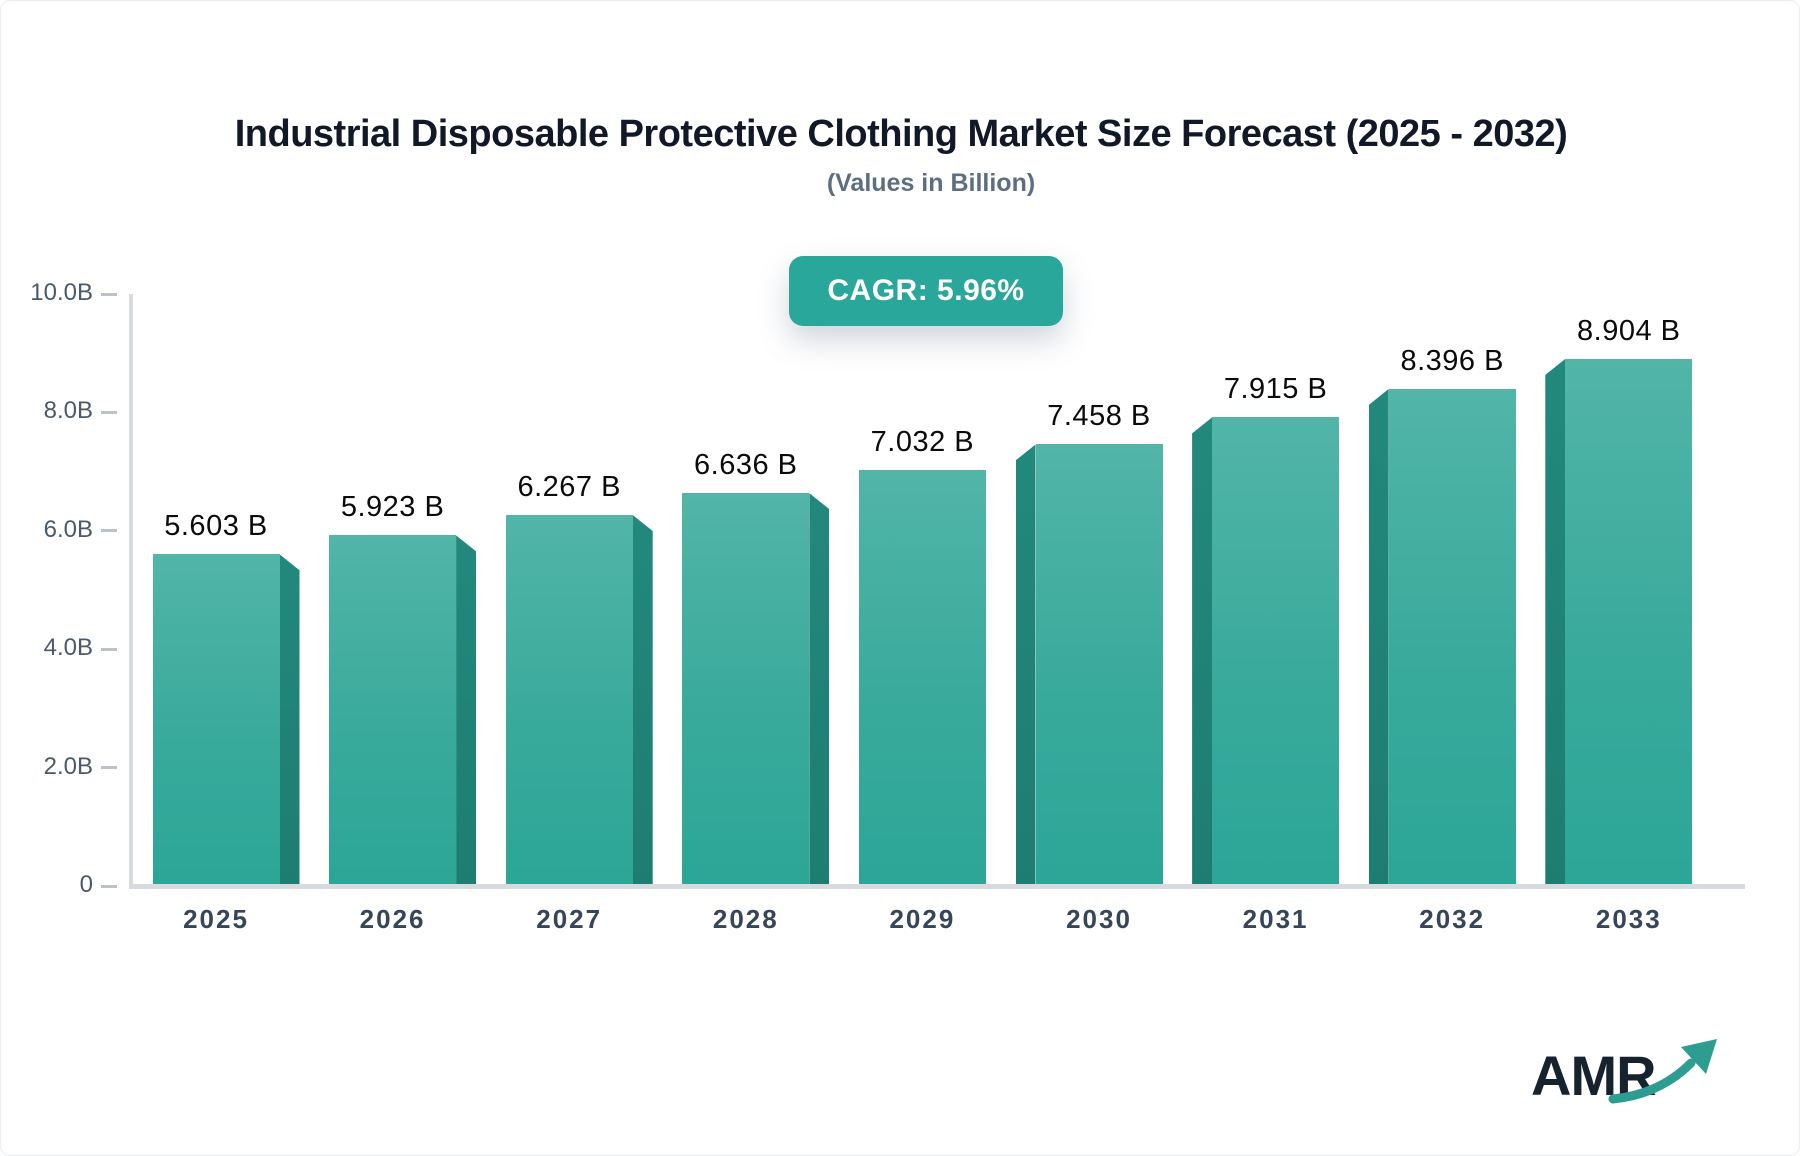 The height and width of the screenshot is (1156, 1800). Describe the element at coordinates (216, 526) in the screenshot. I see `bar-value-label: 5.603 B` at that location.